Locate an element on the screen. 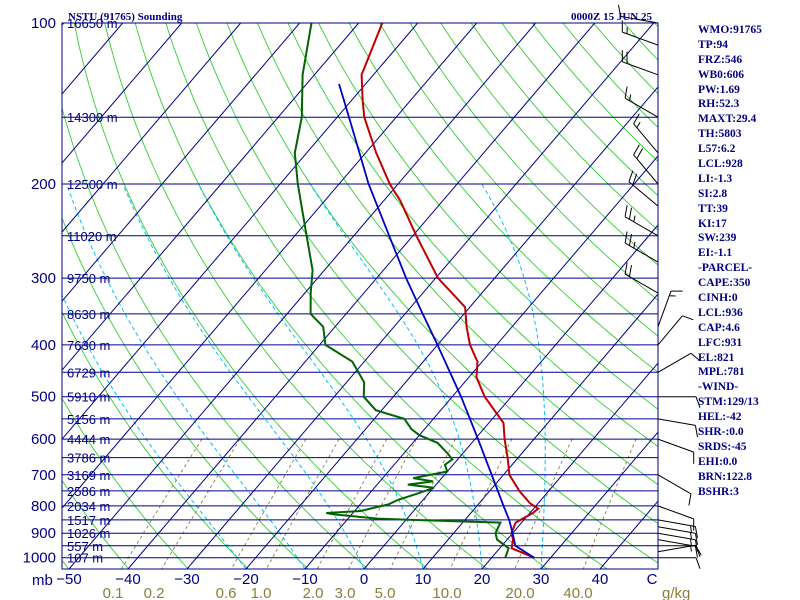 The image size is (800, 600). temperature-tick-label: −30 is located at coordinates (186, 579).